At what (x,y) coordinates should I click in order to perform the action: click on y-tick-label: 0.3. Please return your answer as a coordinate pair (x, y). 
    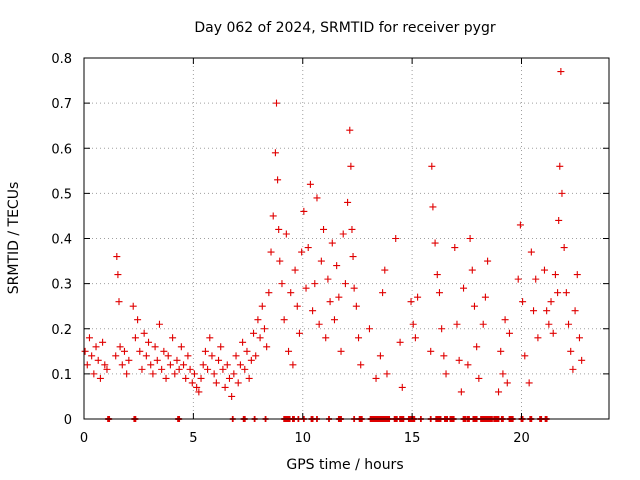
    Looking at the image, I should click on (61, 285).